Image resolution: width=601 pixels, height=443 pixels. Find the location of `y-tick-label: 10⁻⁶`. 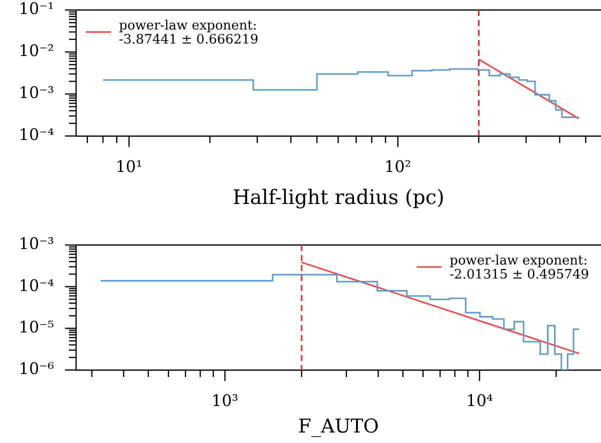

y-tick-label: 10⁻⁶ is located at coordinates (36, 368).